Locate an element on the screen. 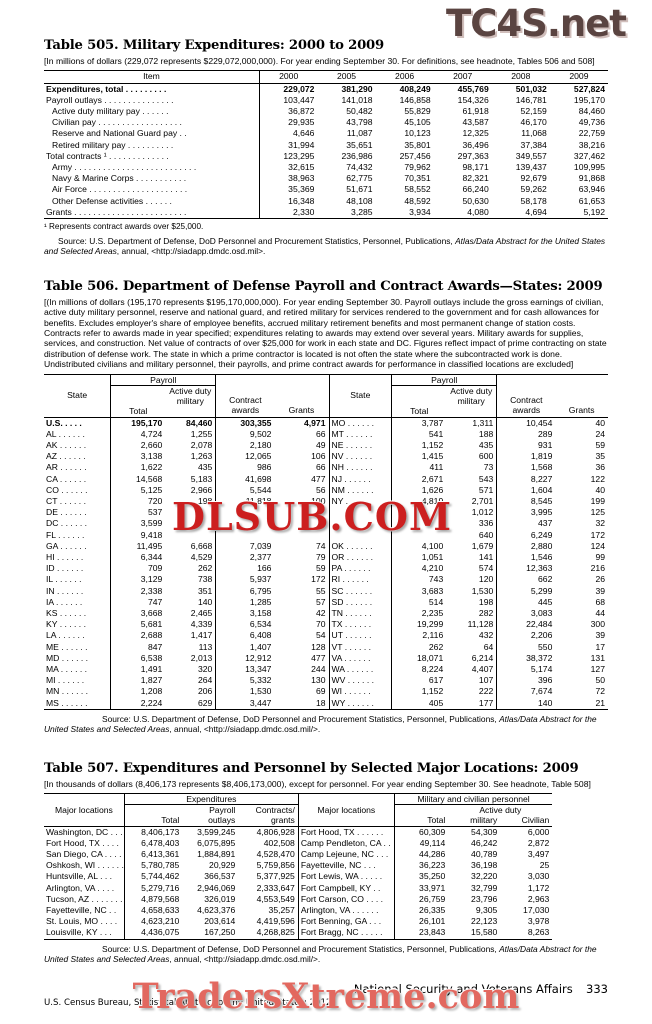  cell-value: 5,192 is located at coordinates (578, 213).